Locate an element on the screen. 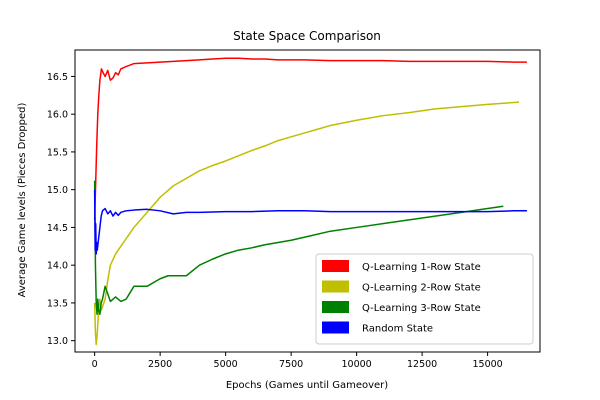 Image resolution: width=600 pixels, height=400 pixels. x-tick-label: 15000 is located at coordinates (487, 364).